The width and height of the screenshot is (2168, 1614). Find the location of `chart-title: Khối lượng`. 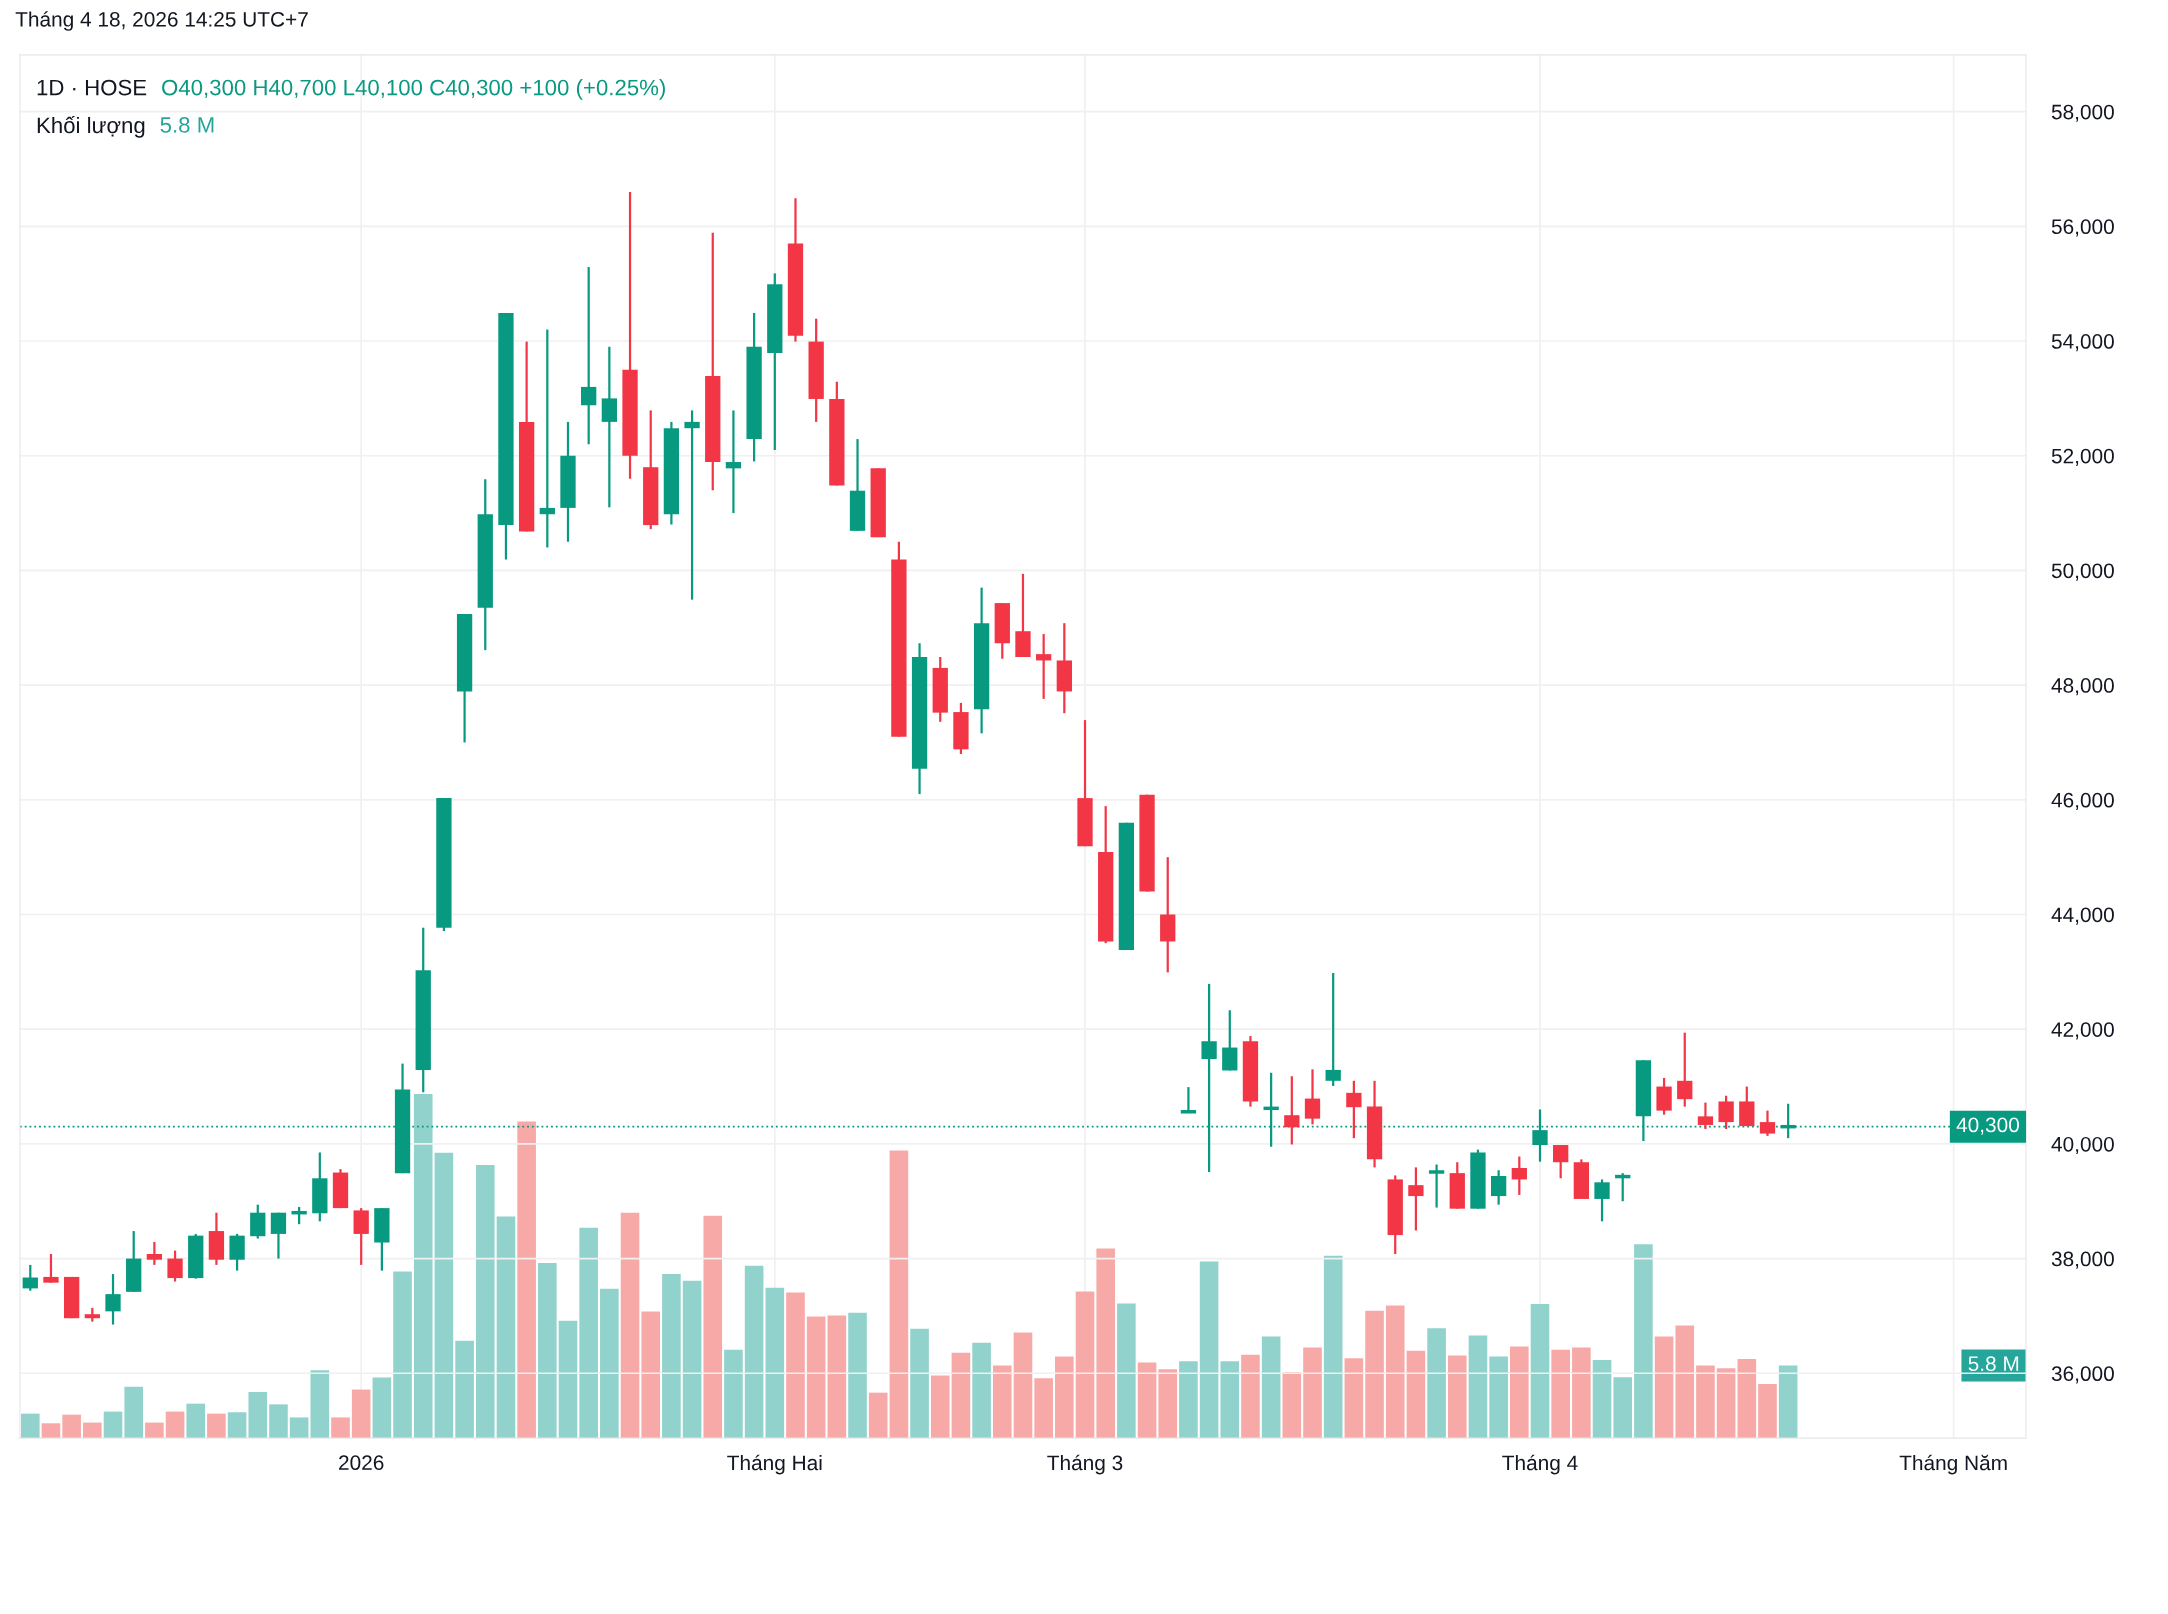

chart-title: Khối lượng is located at coordinates (91, 126).